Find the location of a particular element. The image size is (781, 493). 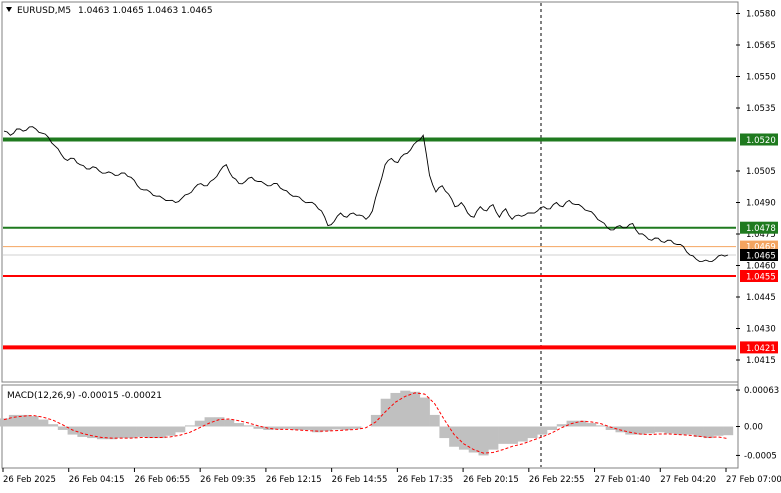

time-tick-label: 26 Feb 2025 is located at coordinates (29, 480).